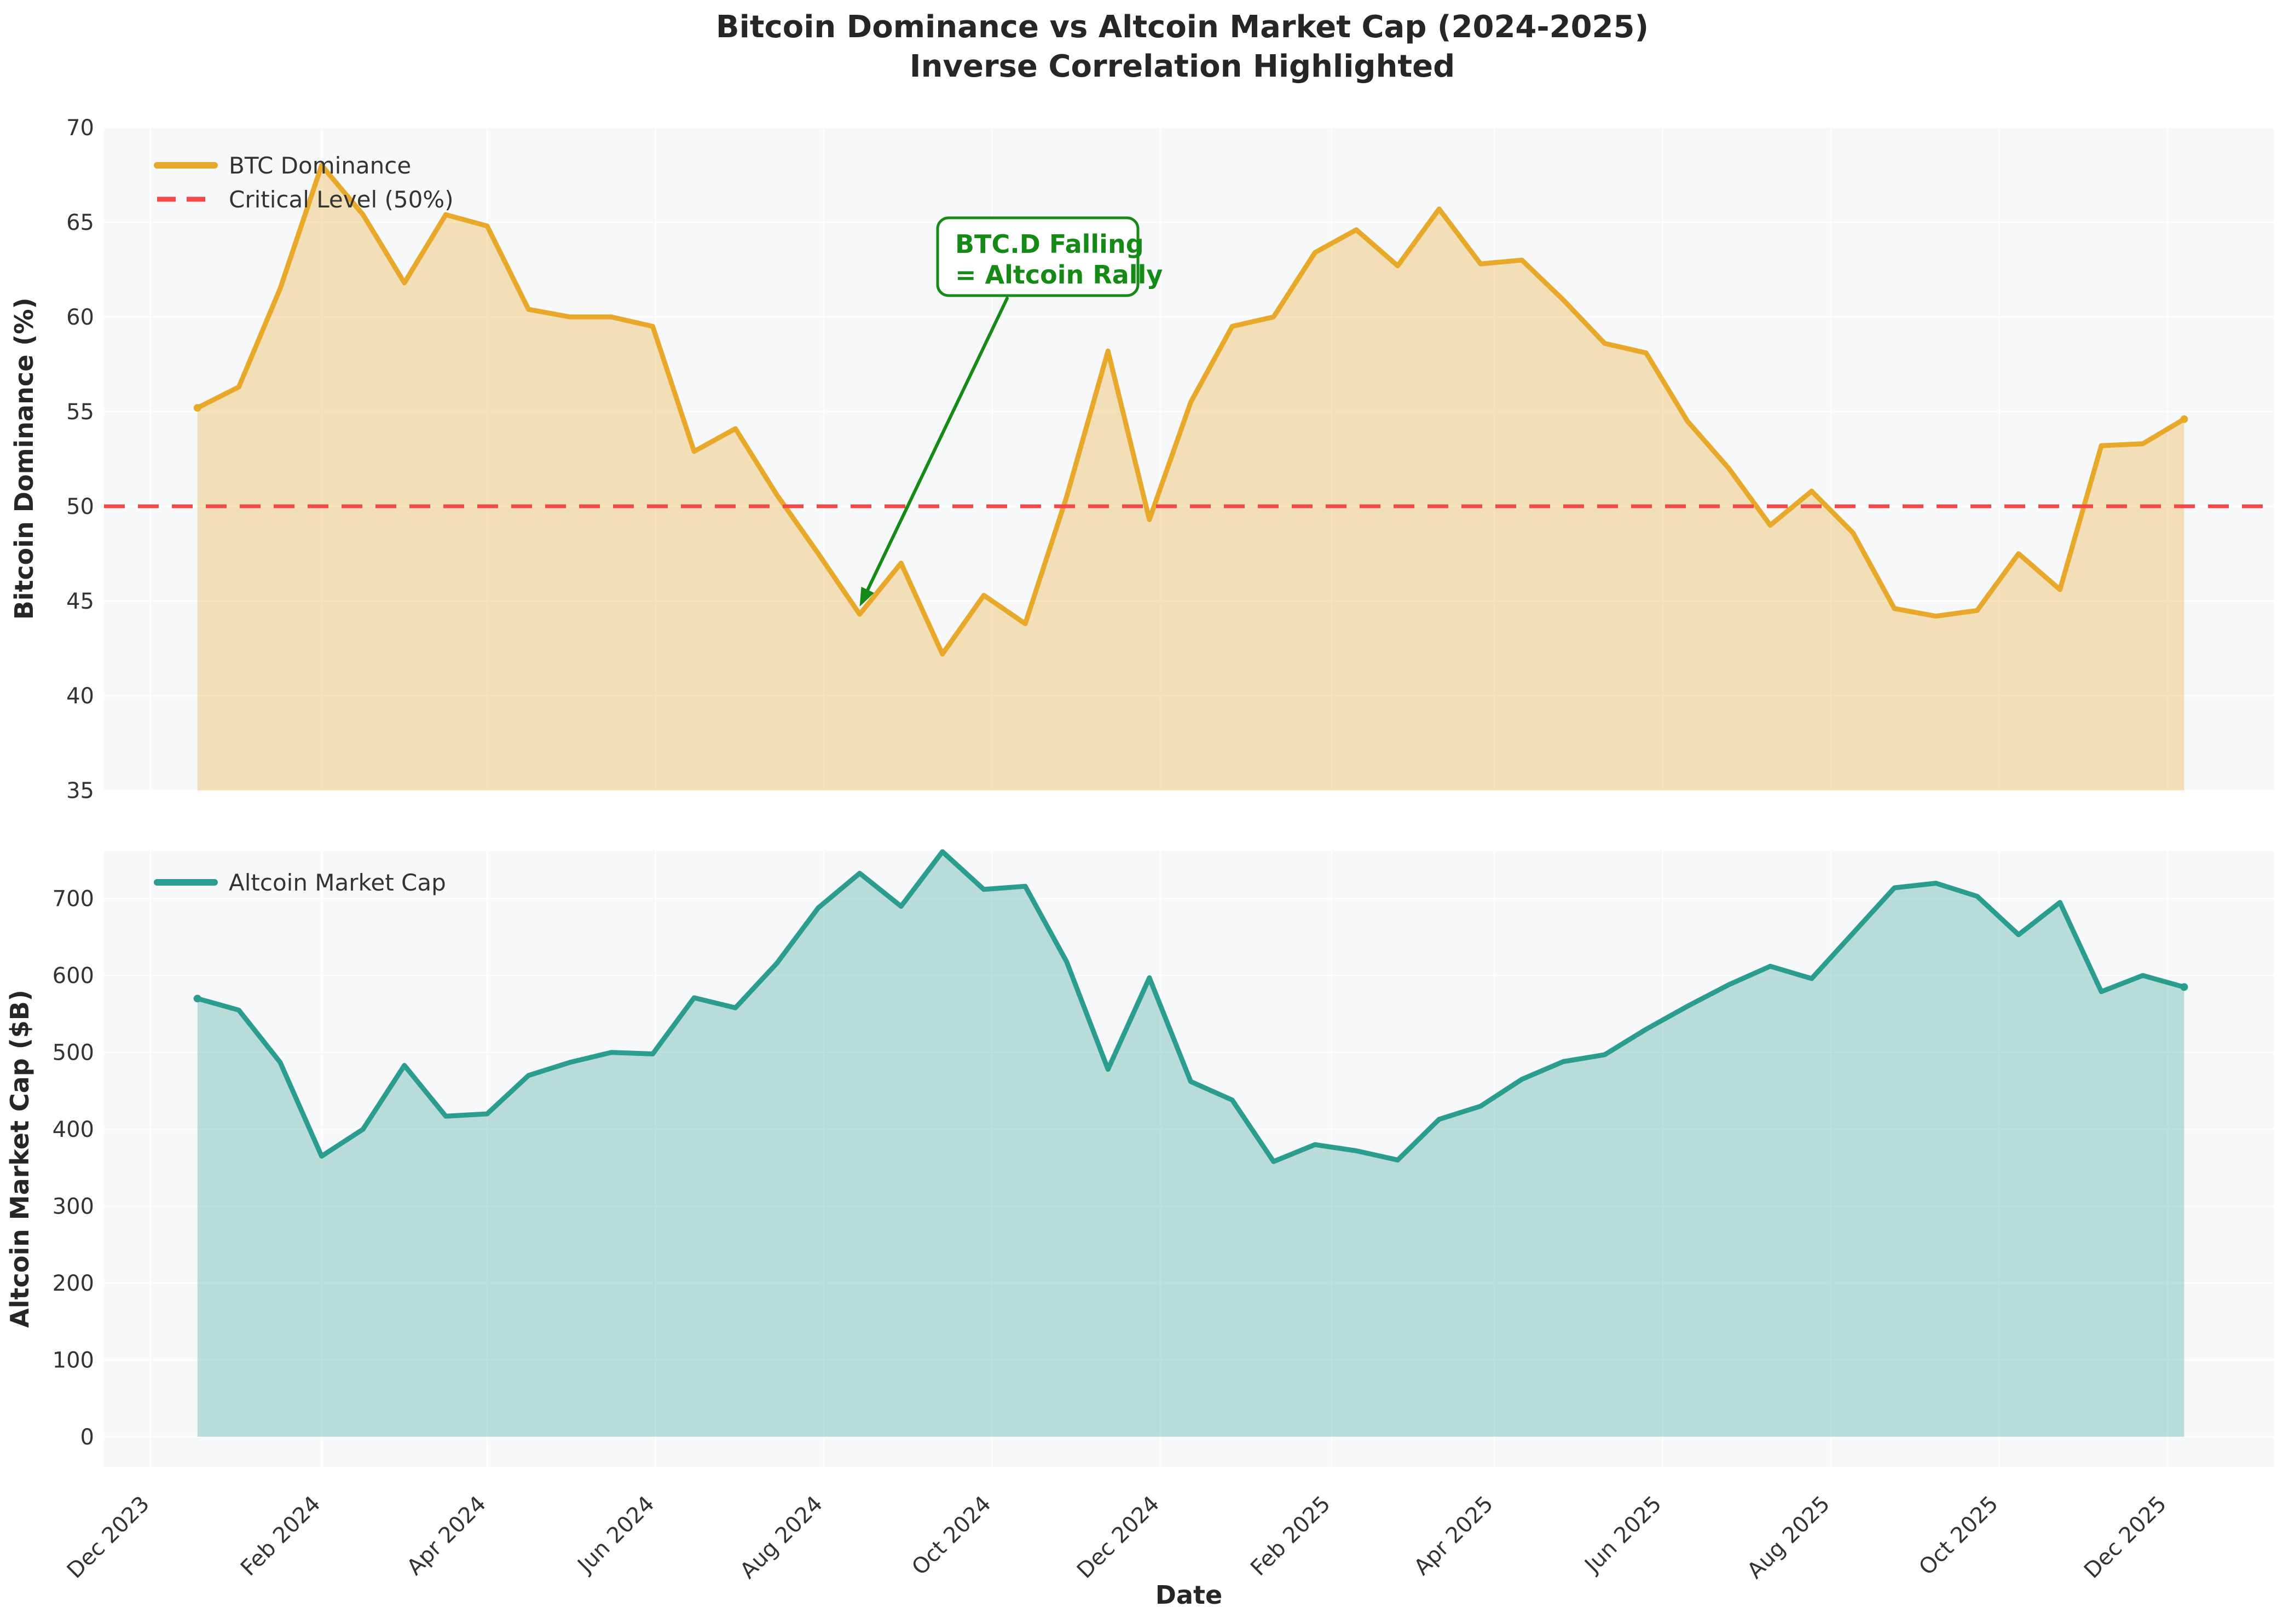 The width and height of the screenshot is (2283, 1624). Describe the element at coordinates (73, 1207) in the screenshot. I see `alt-y-tick: 300` at that location.